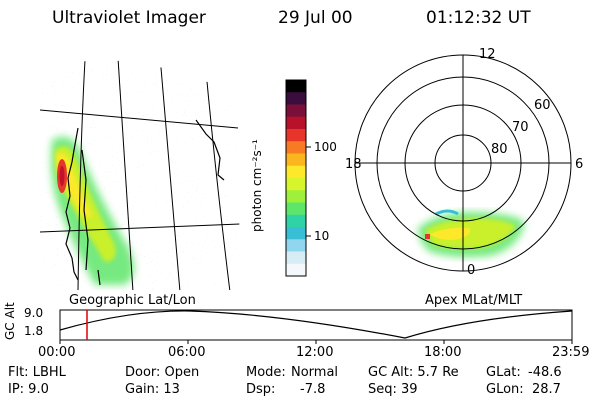  What do you see at coordinates (542, 105) in the screenshot?
I see `mlat-label-60: 60` at bounding box center [542, 105].